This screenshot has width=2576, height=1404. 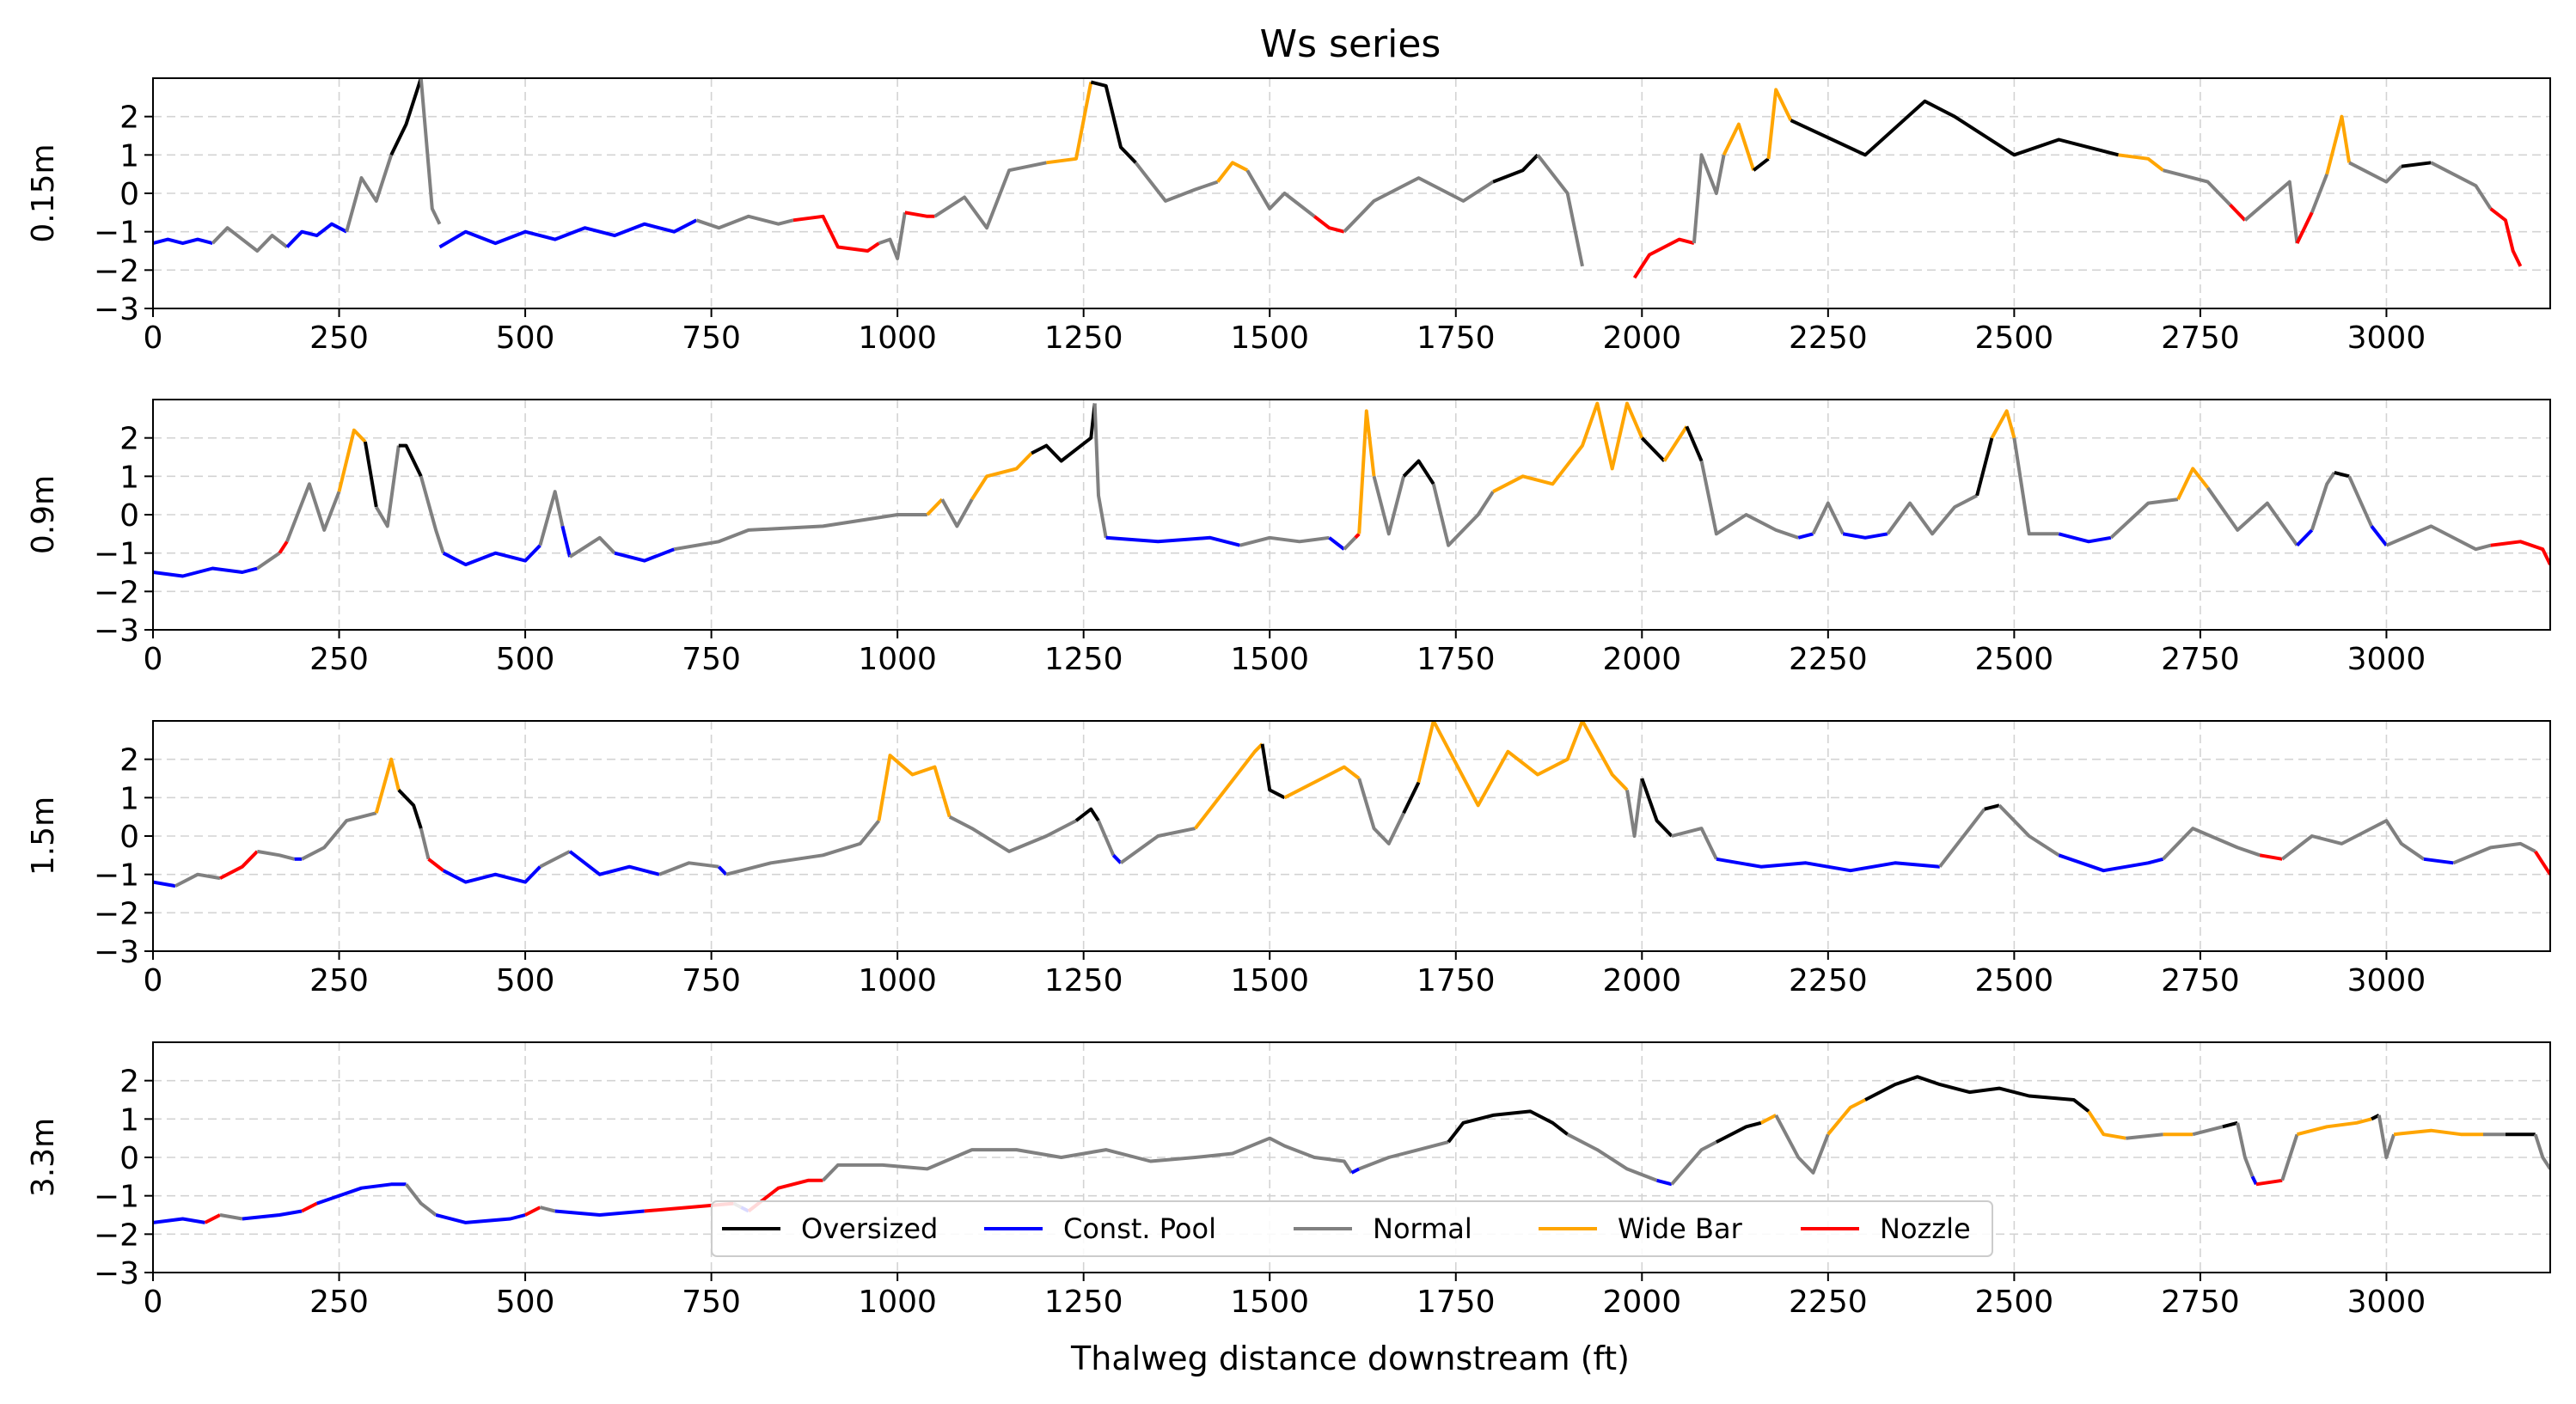 What do you see at coordinates (1641, 1228) in the screenshot?
I see `legend-item: Wide Bar` at bounding box center [1641, 1228].